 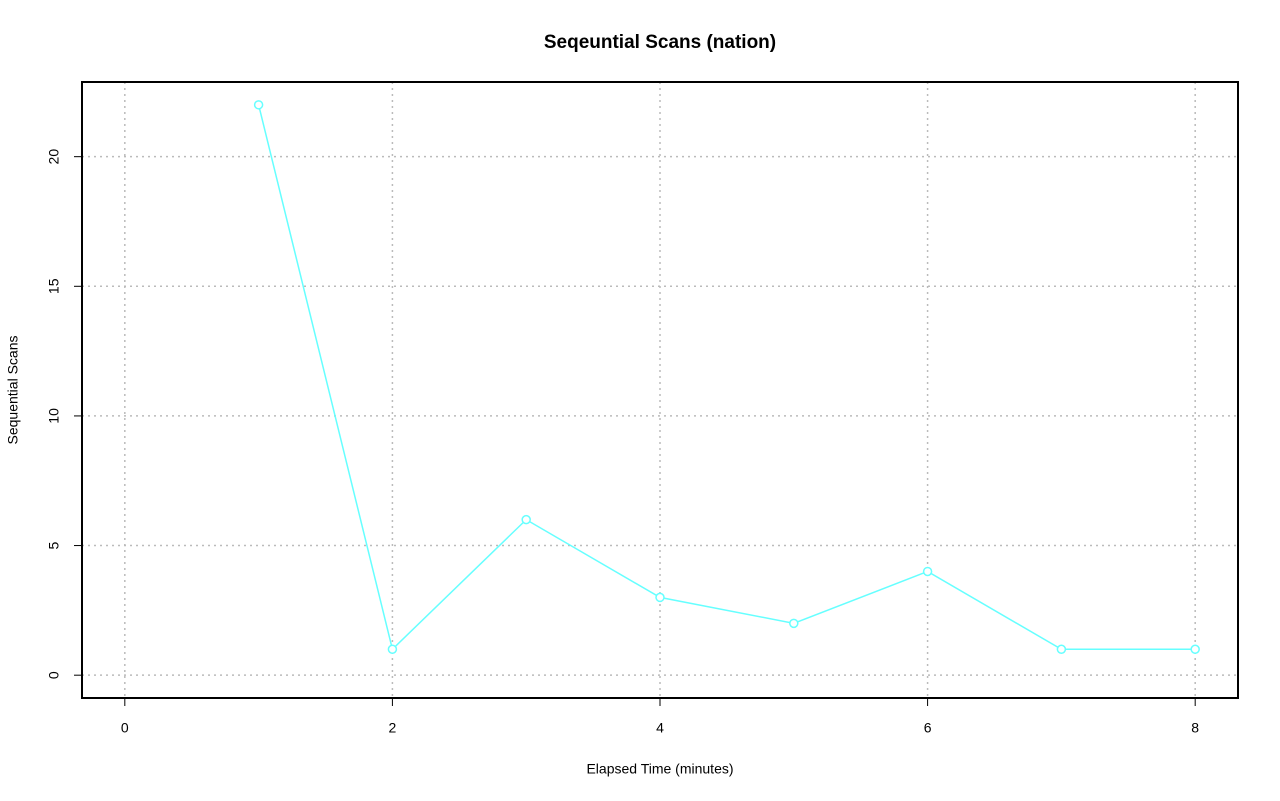 What do you see at coordinates (54, 416) in the screenshot?
I see `y-tick-label: 10` at bounding box center [54, 416].